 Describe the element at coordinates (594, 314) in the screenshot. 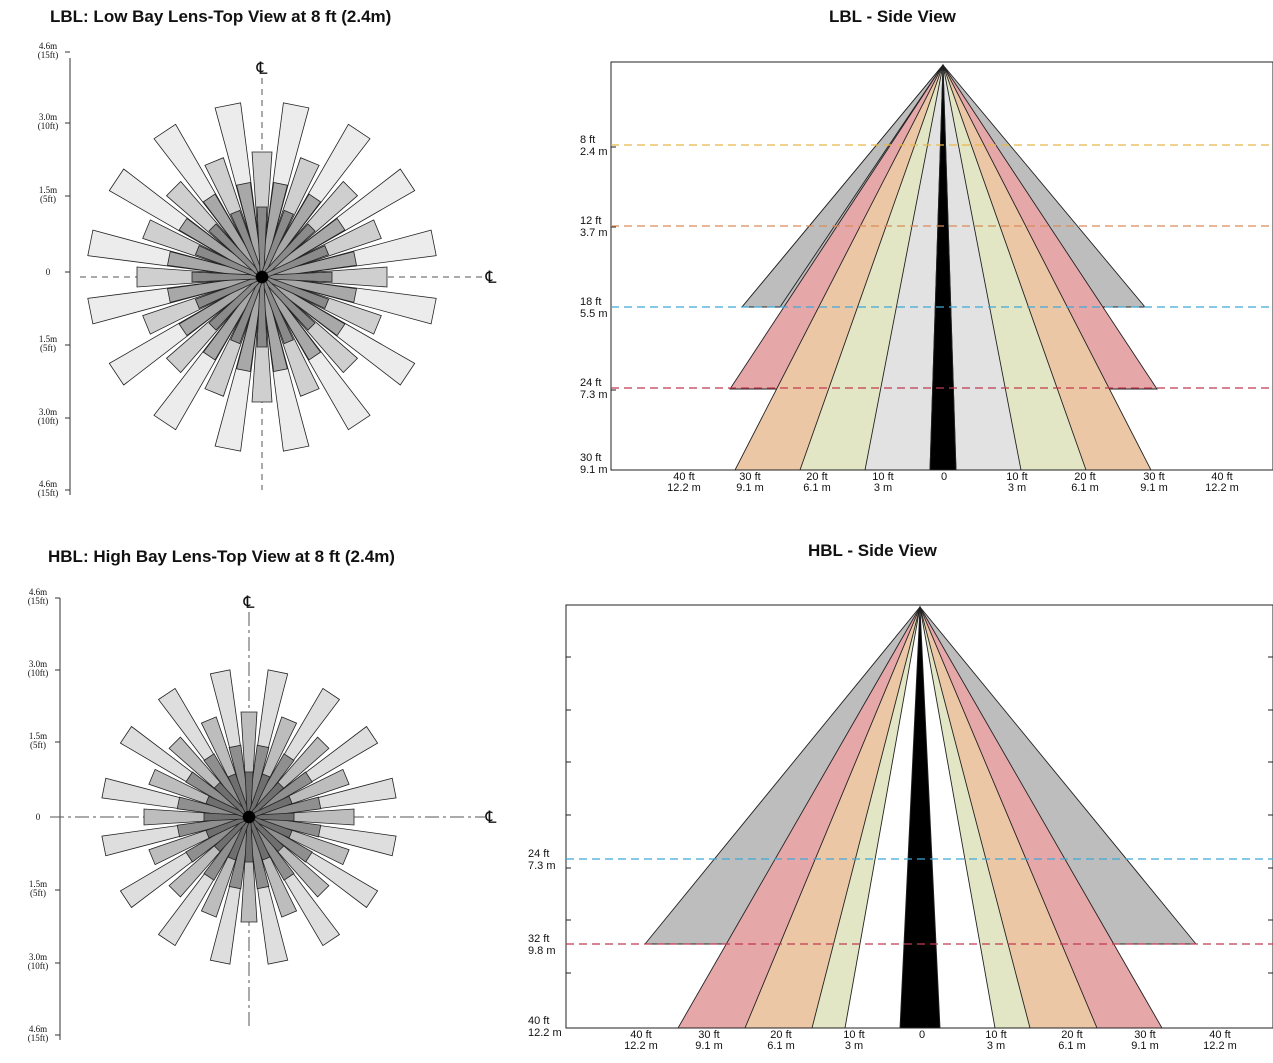

I see `lbl-height-label-m: 5.5 m` at that location.